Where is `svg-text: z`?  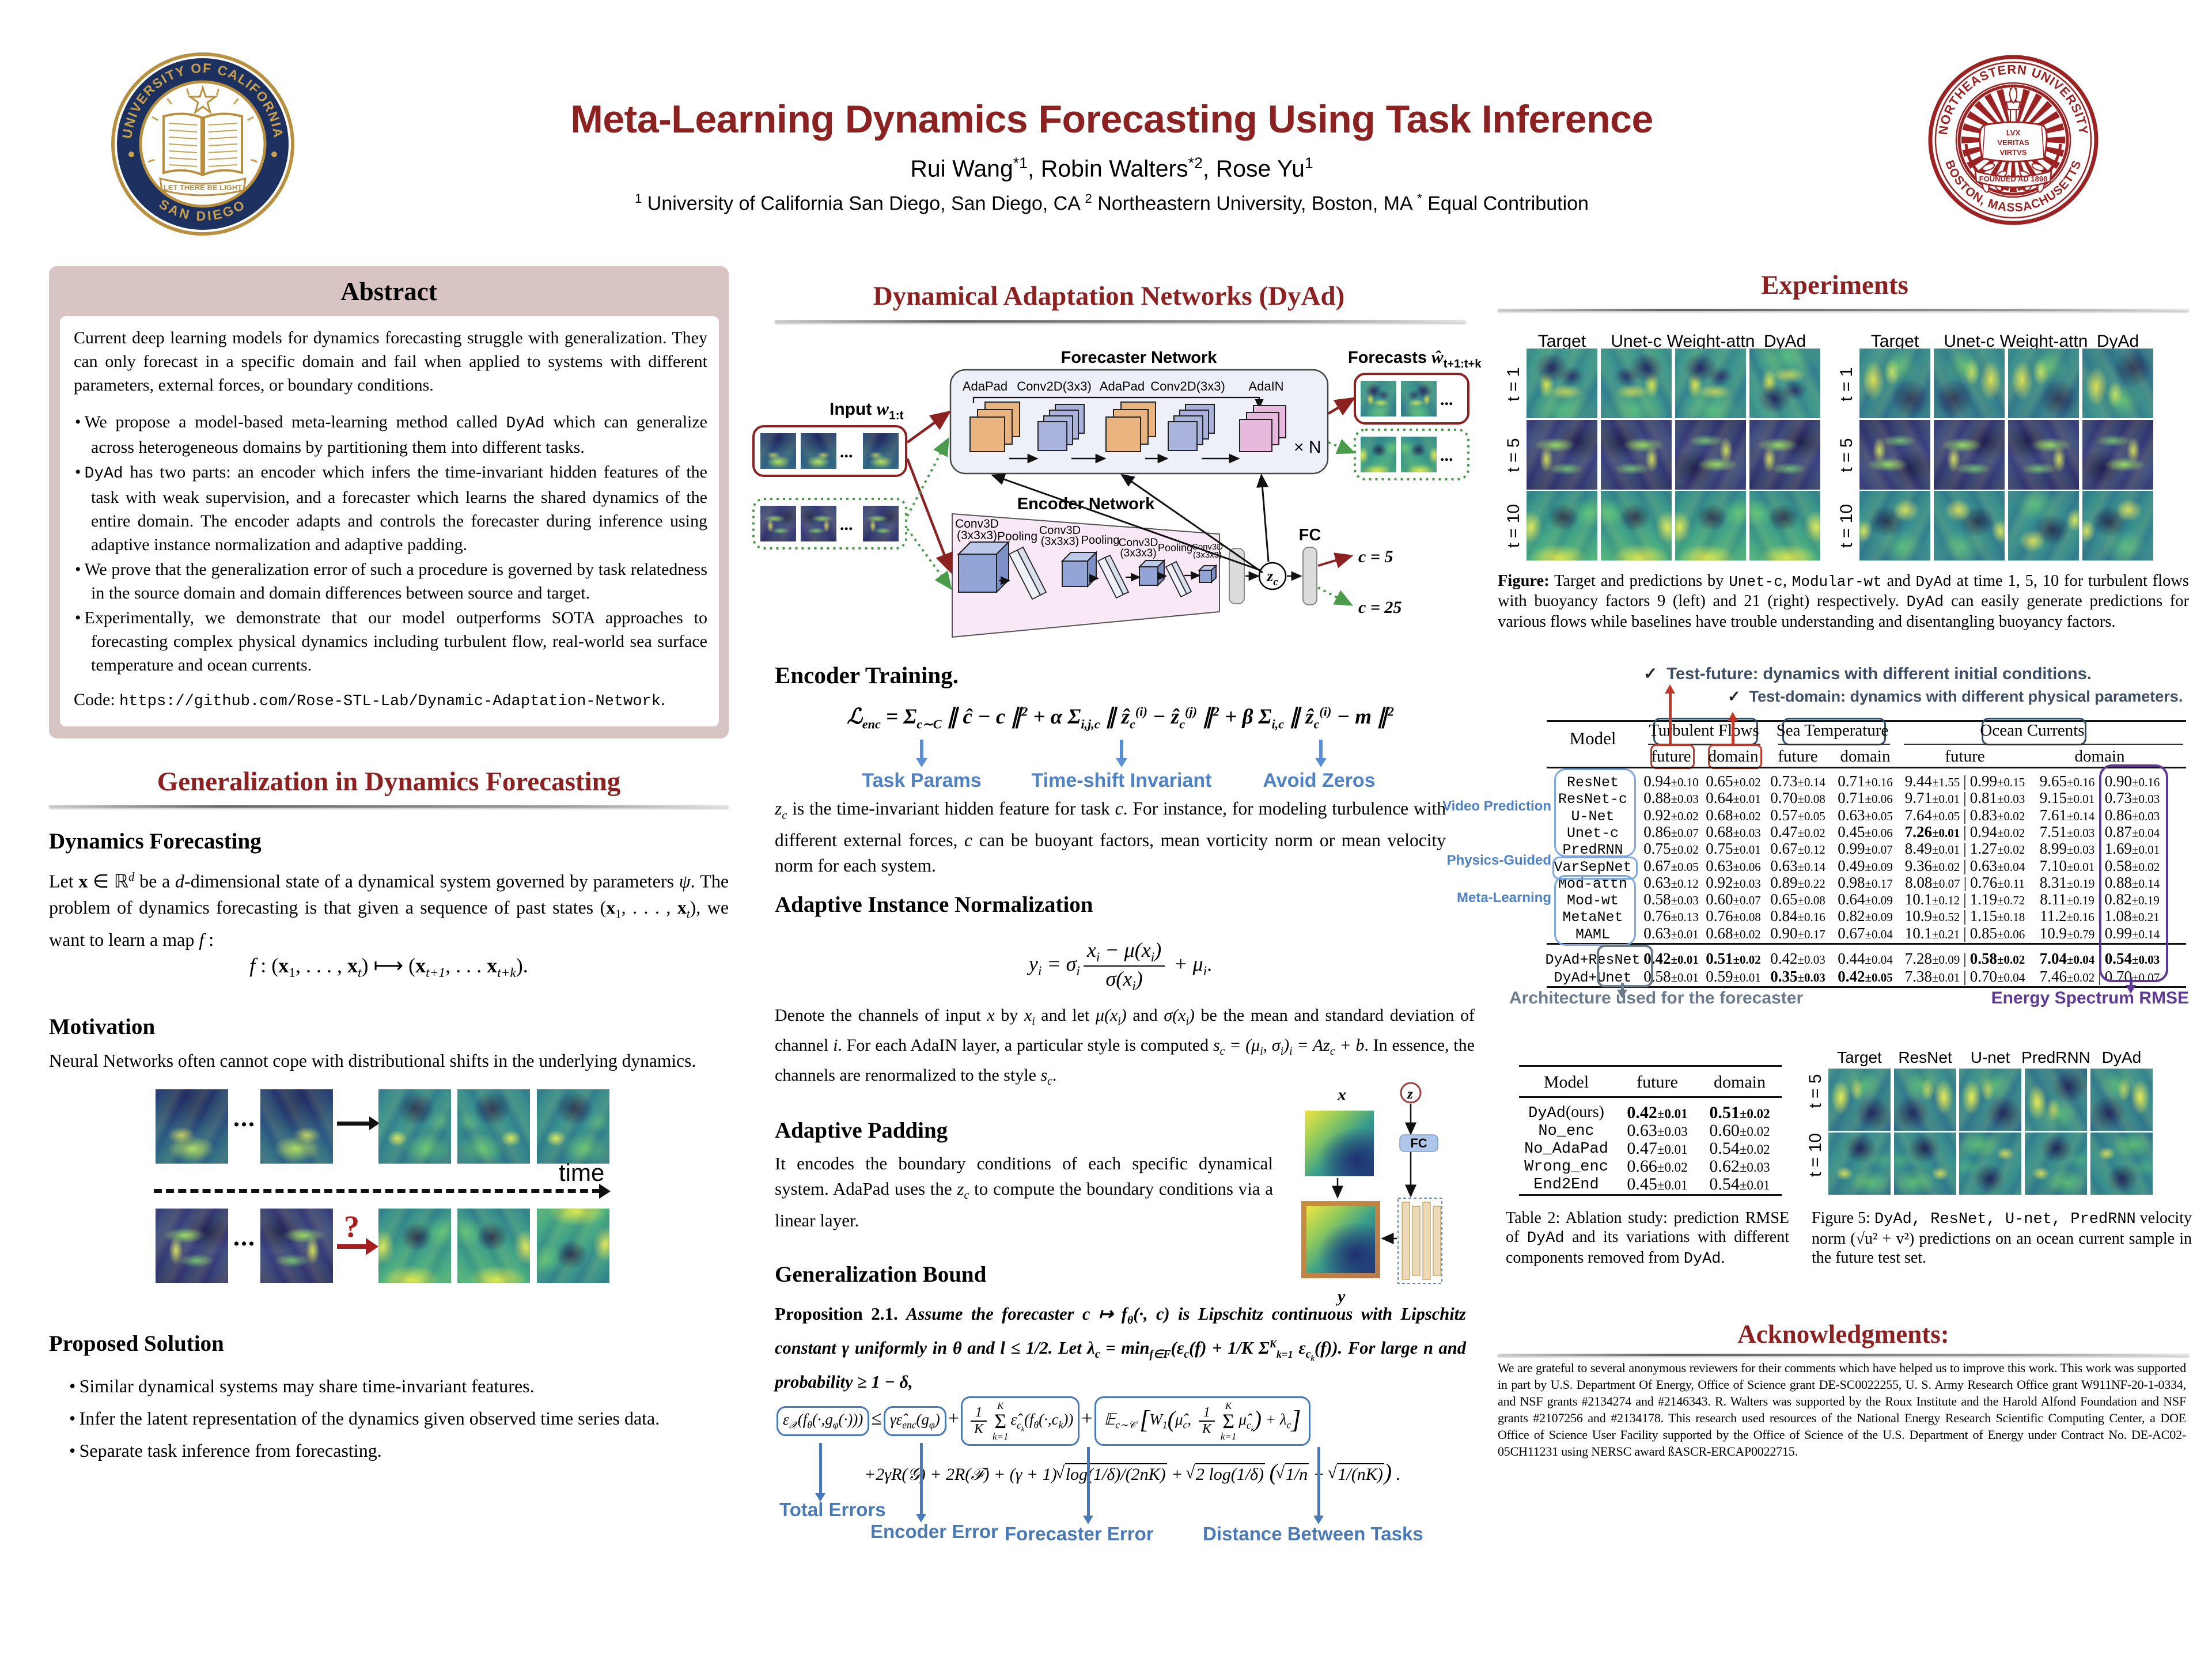
svg-text: z is located at coordinates (1410, 1094).